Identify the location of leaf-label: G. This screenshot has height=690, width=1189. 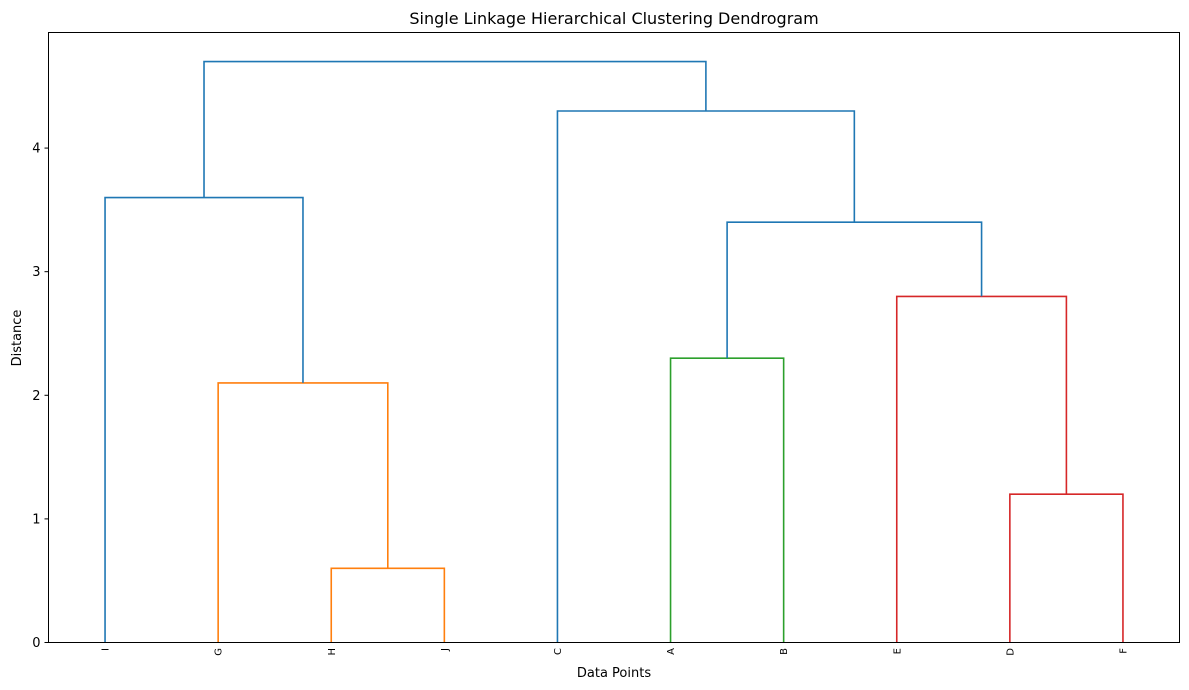
(219, 652).